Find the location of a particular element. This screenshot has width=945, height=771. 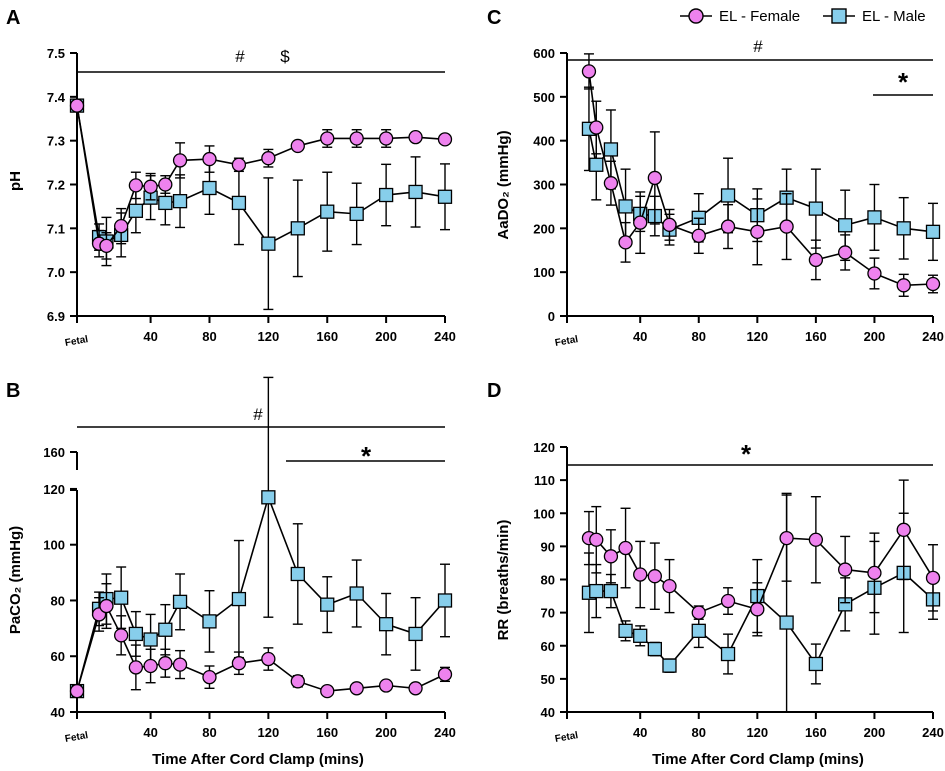

panel-b-xtick-label: 160 is located at coordinates (327, 732).